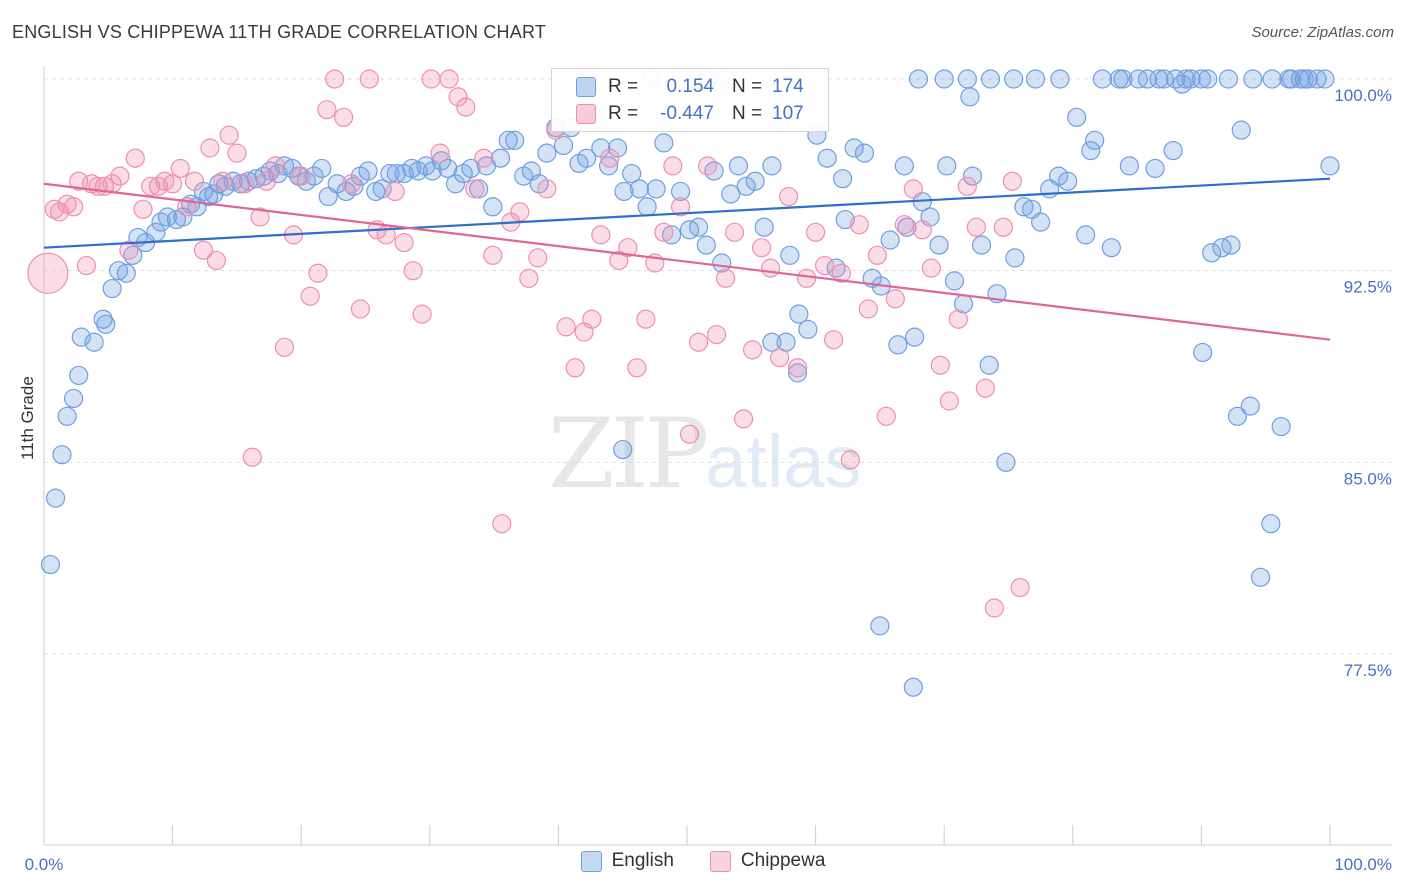 The height and width of the screenshot is (892, 1406). What do you see at coordinates (1368, 287) in the screenshot?
I see `y-tick-label: 92.5%` at bounding box center [1368, 287].